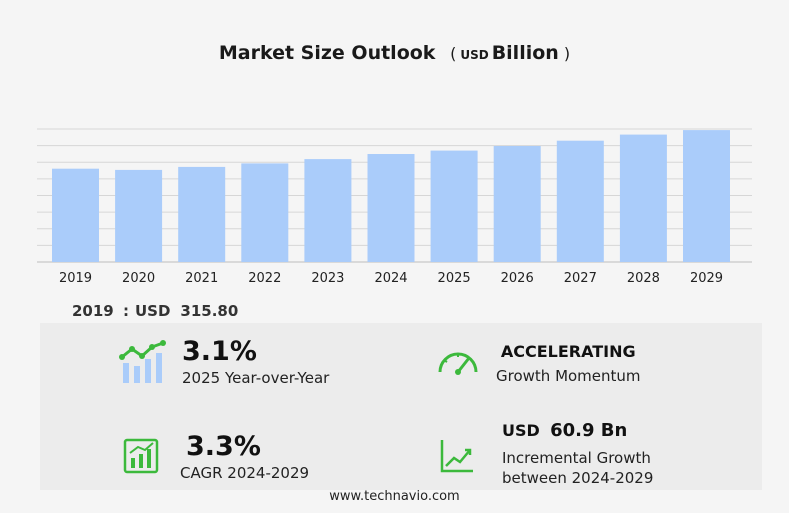 The width and height of the screenshot is (789, 513). I want to click on speedometer-icon, so click(458, 363).